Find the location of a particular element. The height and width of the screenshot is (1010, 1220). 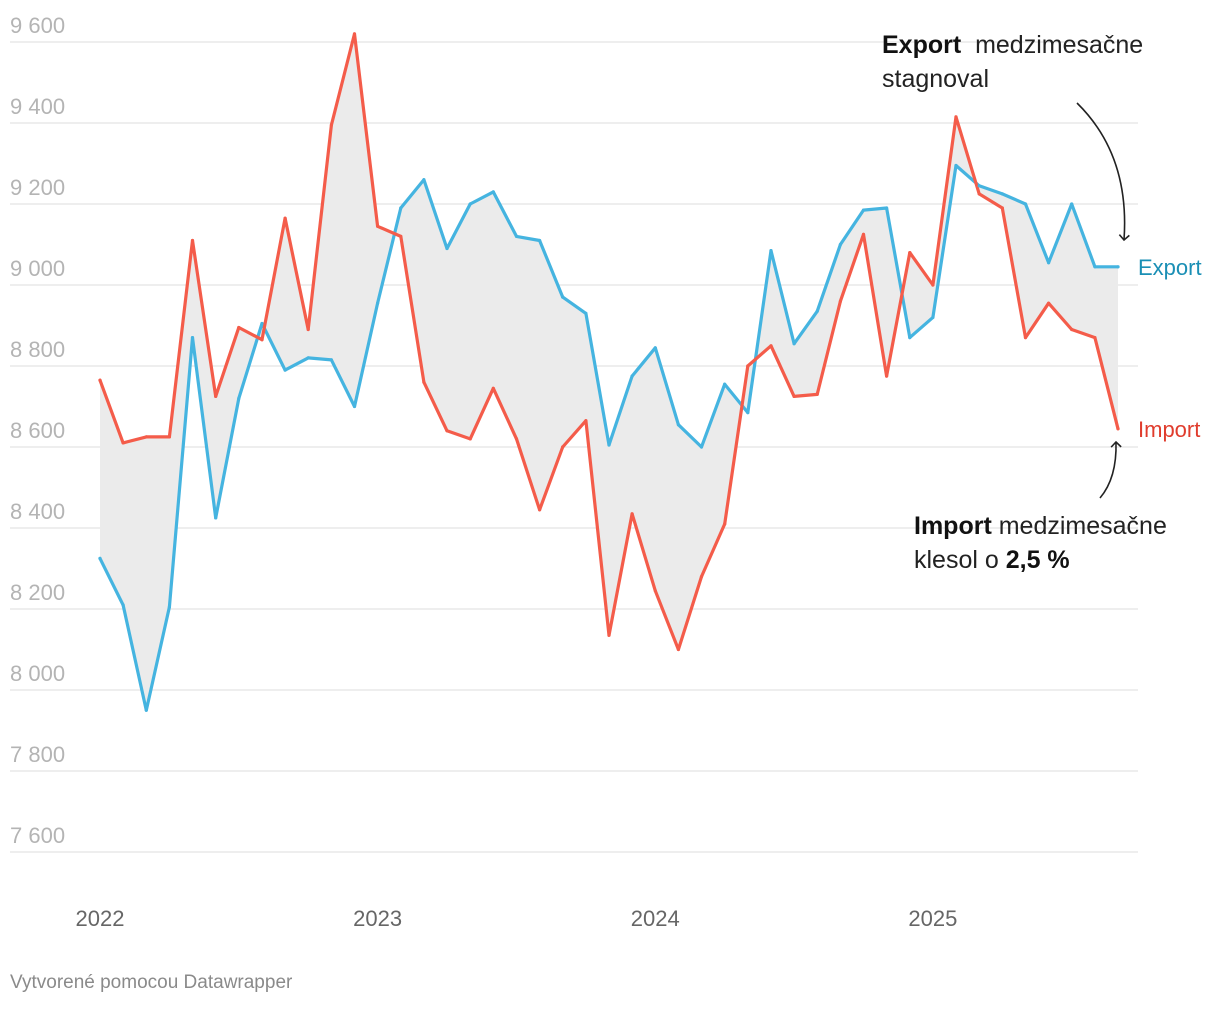

y-tick-label: 9 000 is located at coordinates (37, 268).